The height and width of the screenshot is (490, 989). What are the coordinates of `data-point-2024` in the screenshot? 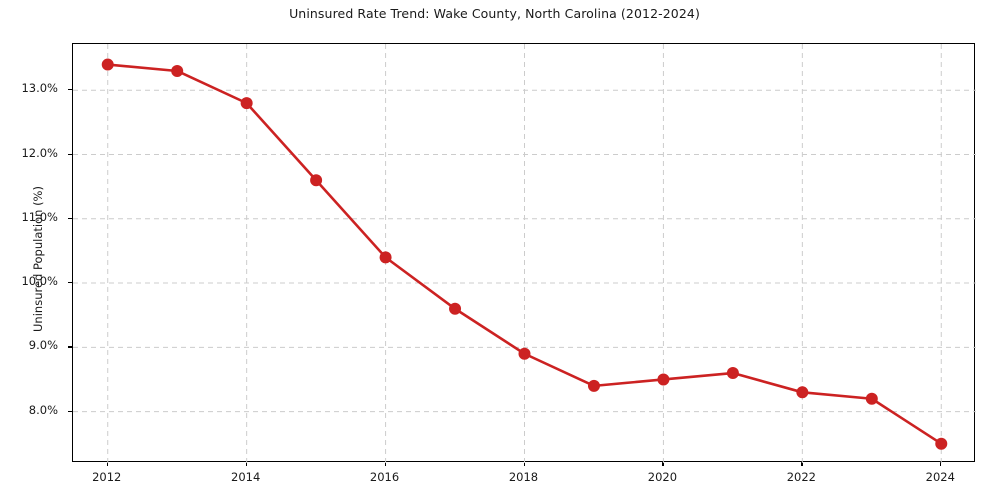 It's located at (941, 443).